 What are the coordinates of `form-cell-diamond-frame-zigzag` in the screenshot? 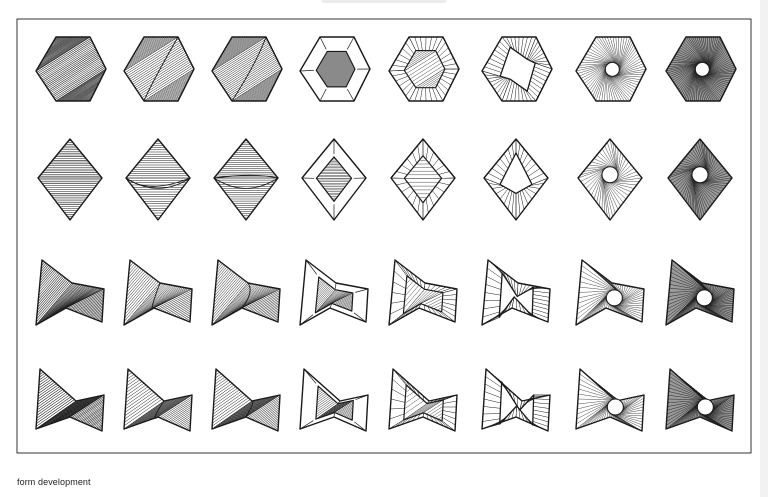 It's located at (516, 179).